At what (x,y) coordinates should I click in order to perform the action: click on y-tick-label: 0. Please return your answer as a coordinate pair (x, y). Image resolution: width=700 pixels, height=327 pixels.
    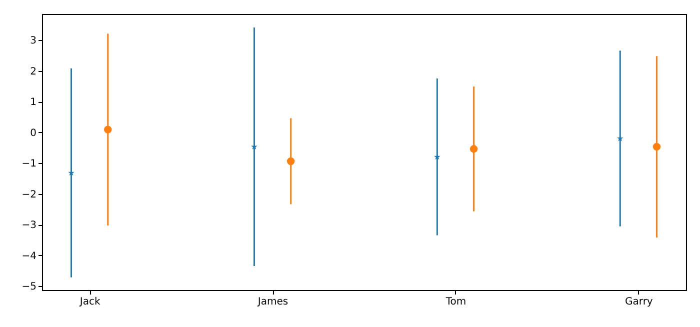
    Looking at the image, I should click on (33, 133).